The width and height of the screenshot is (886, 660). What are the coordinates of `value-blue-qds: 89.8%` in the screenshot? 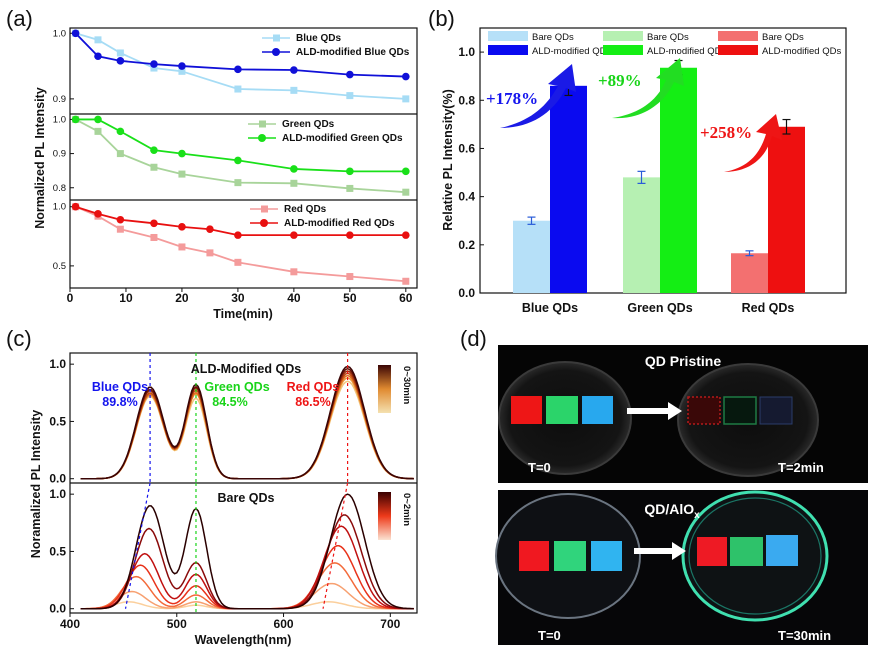 It's located at (119, 402).